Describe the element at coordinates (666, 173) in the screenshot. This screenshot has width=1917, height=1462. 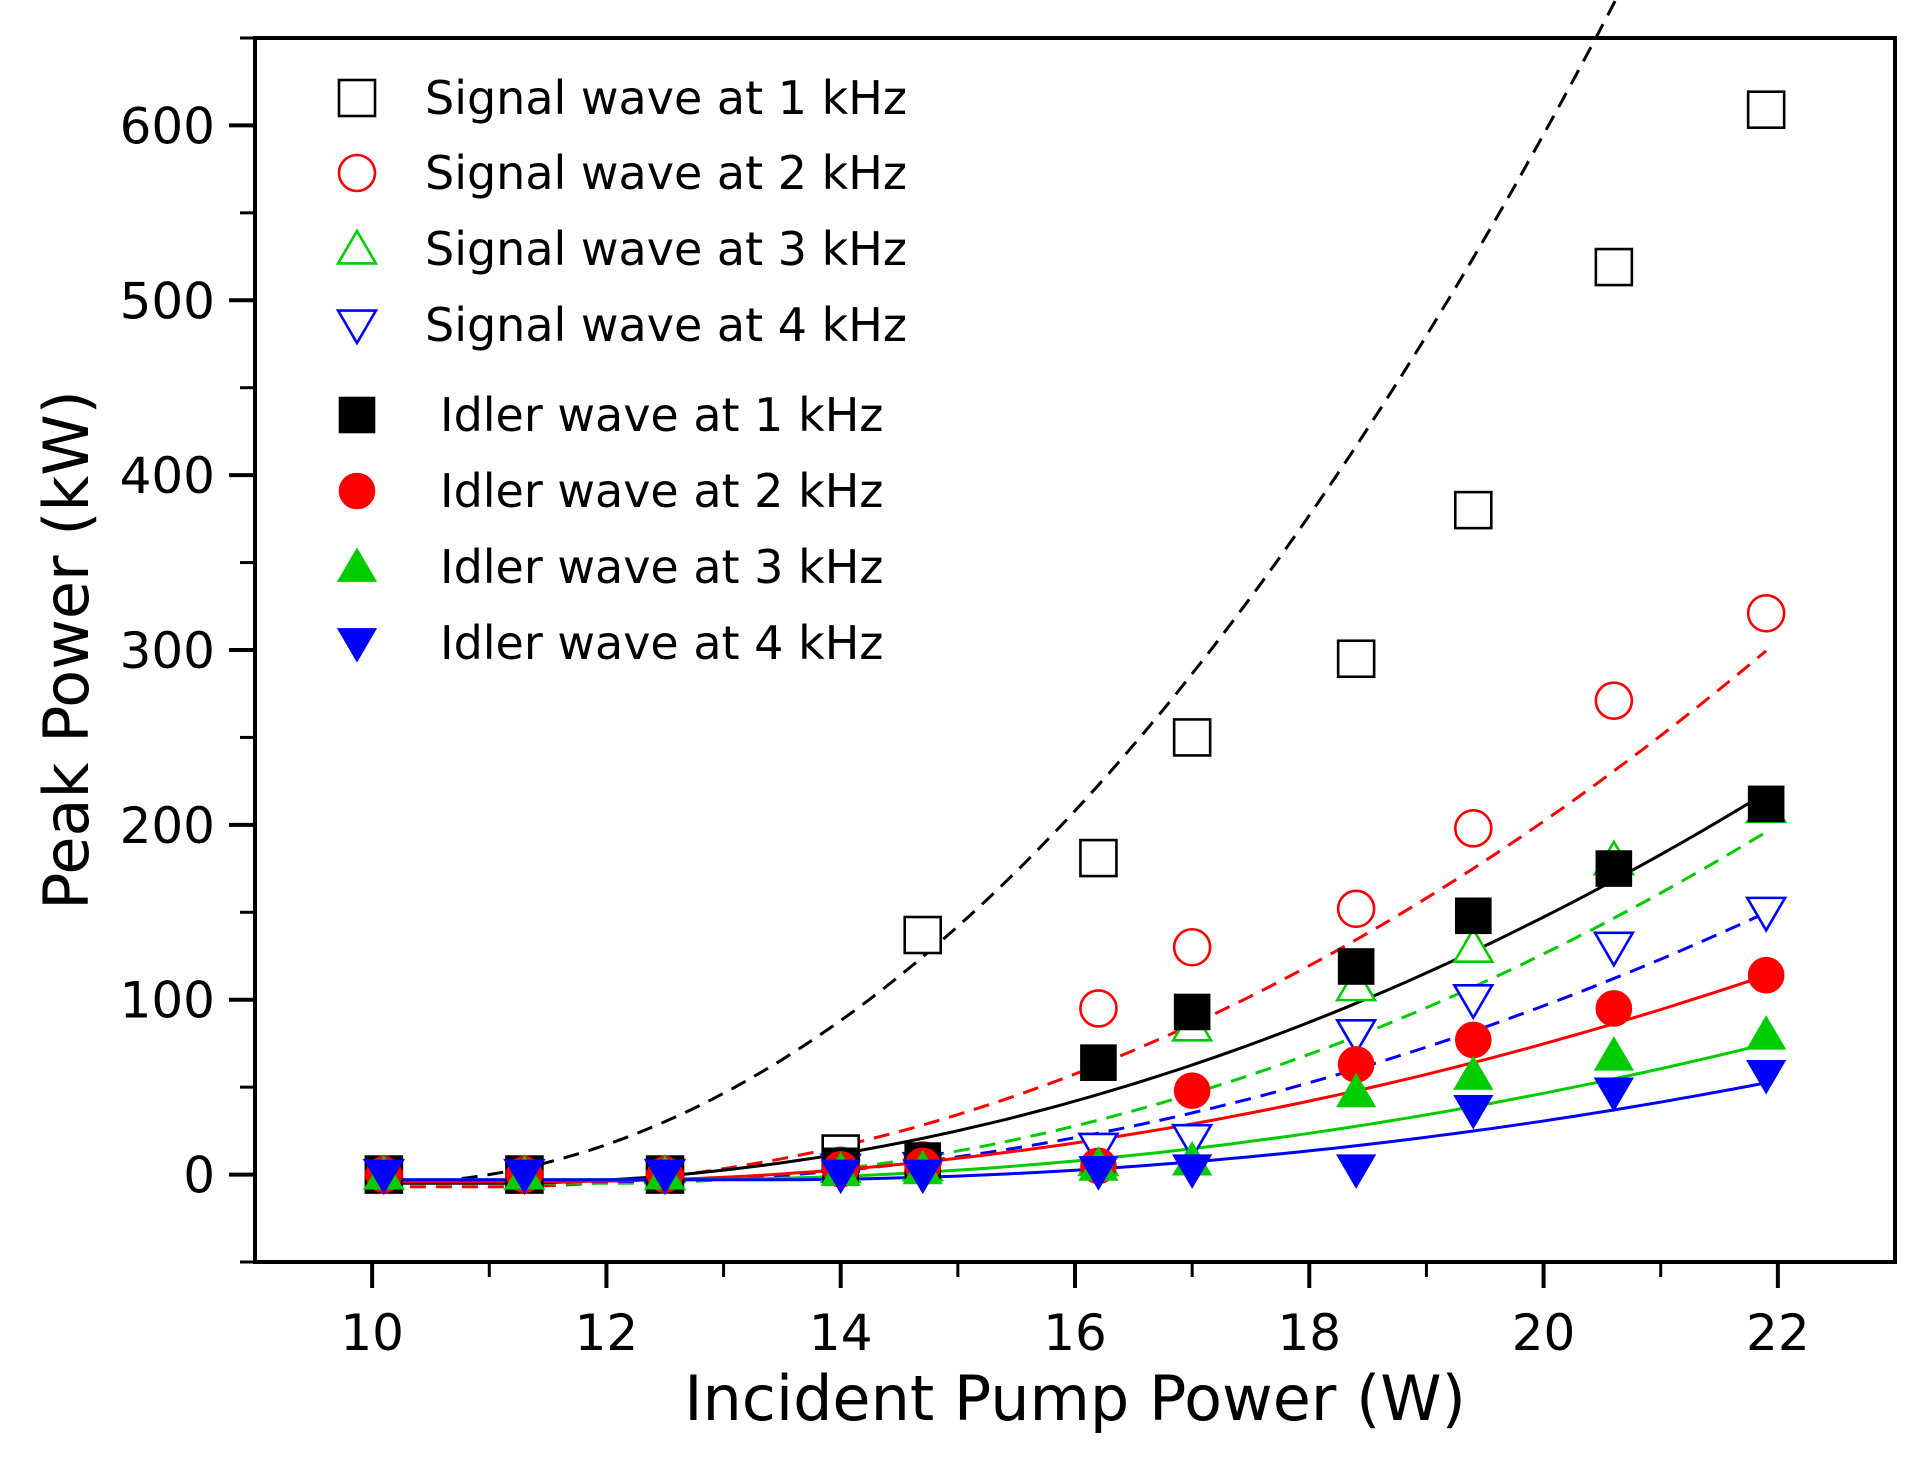
I see `legend-label: Signal wave at 2 kHz` at that location.